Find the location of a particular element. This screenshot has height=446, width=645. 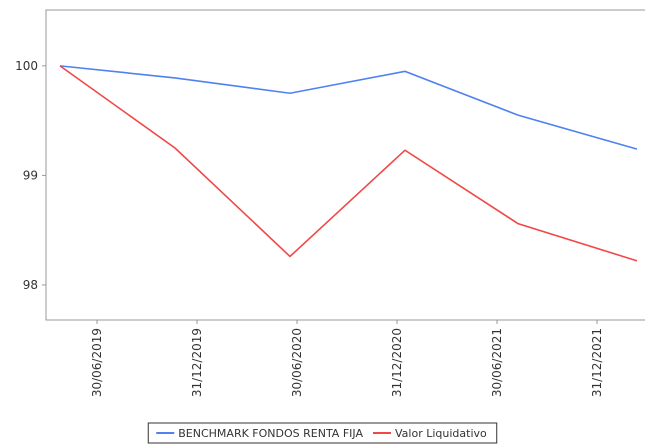

y-tick-label: 98 is located at coordinates (30, 285).